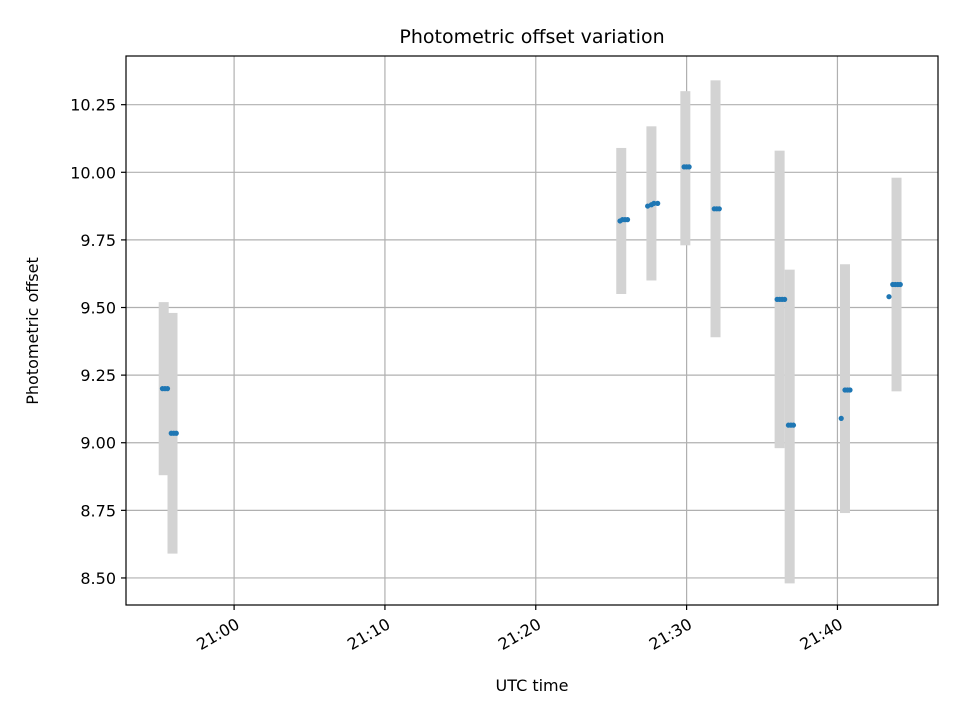 This screenshot has width=960, height=720. What do you see at coordinates (531, 37) in the screenshot?
I see `chart-title: Photometric offset variation` at bounding box center [531, 37].